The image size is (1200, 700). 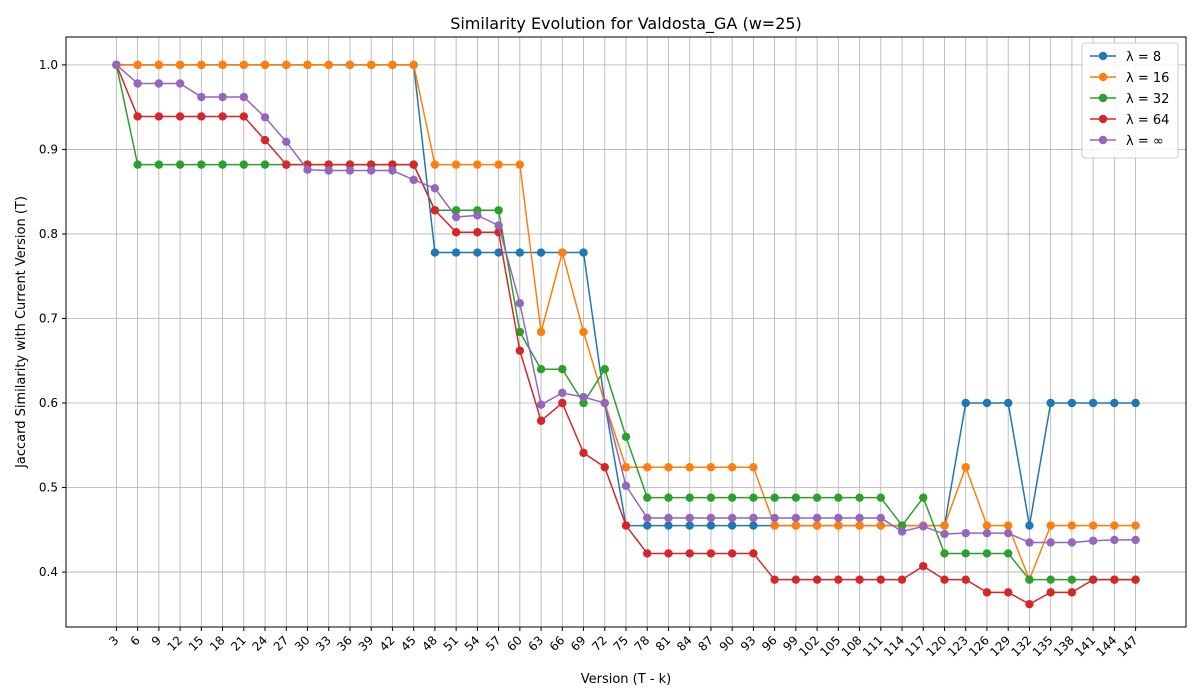 What do you see at coordinates (238, 643) in the screenshot?
I see `x-tick-label: 21` at bounding box center [238, 643].